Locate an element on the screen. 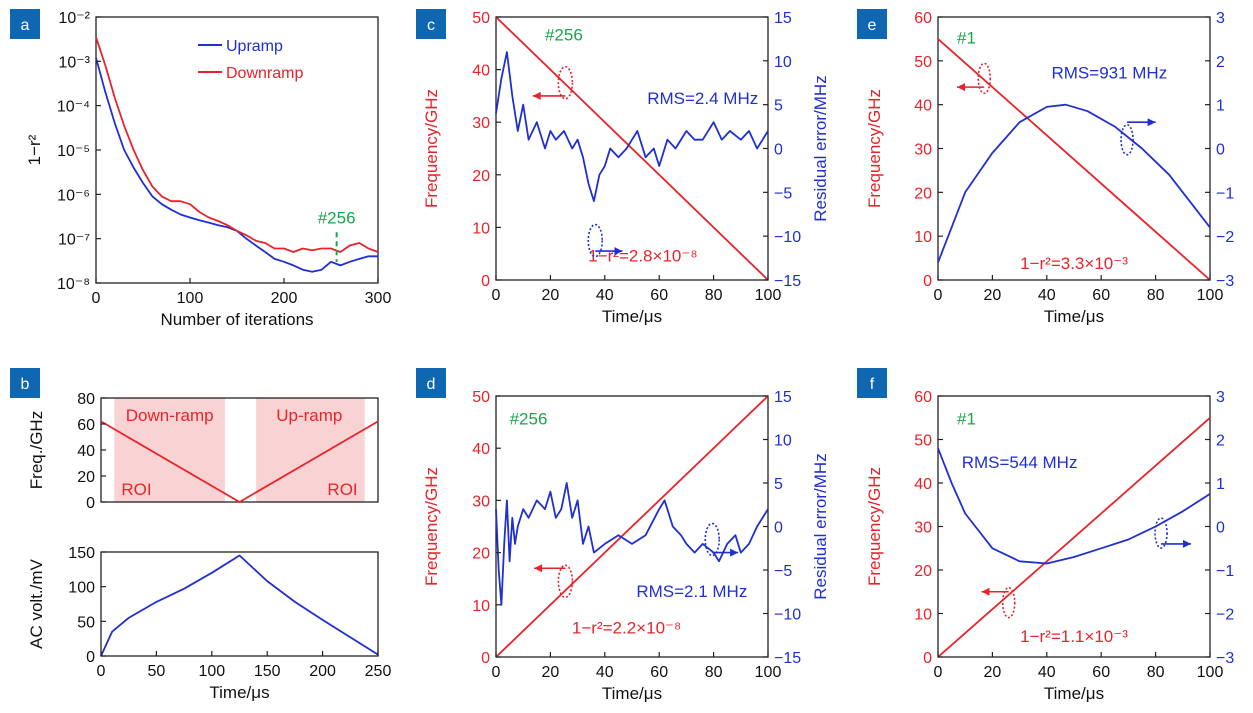 This screenshot has width=1253, height=713. y-tick-label: 10⁻⁶ is located at coordinates (73, 195).